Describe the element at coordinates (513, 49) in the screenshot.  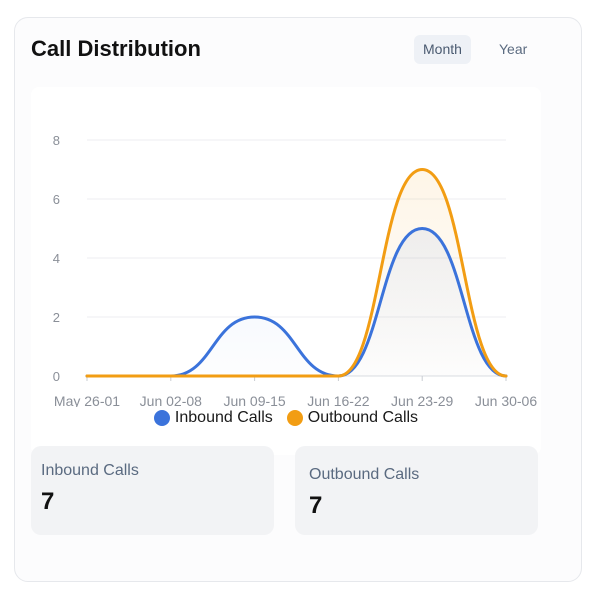
I see `year-toggle-button: Year` at that location.